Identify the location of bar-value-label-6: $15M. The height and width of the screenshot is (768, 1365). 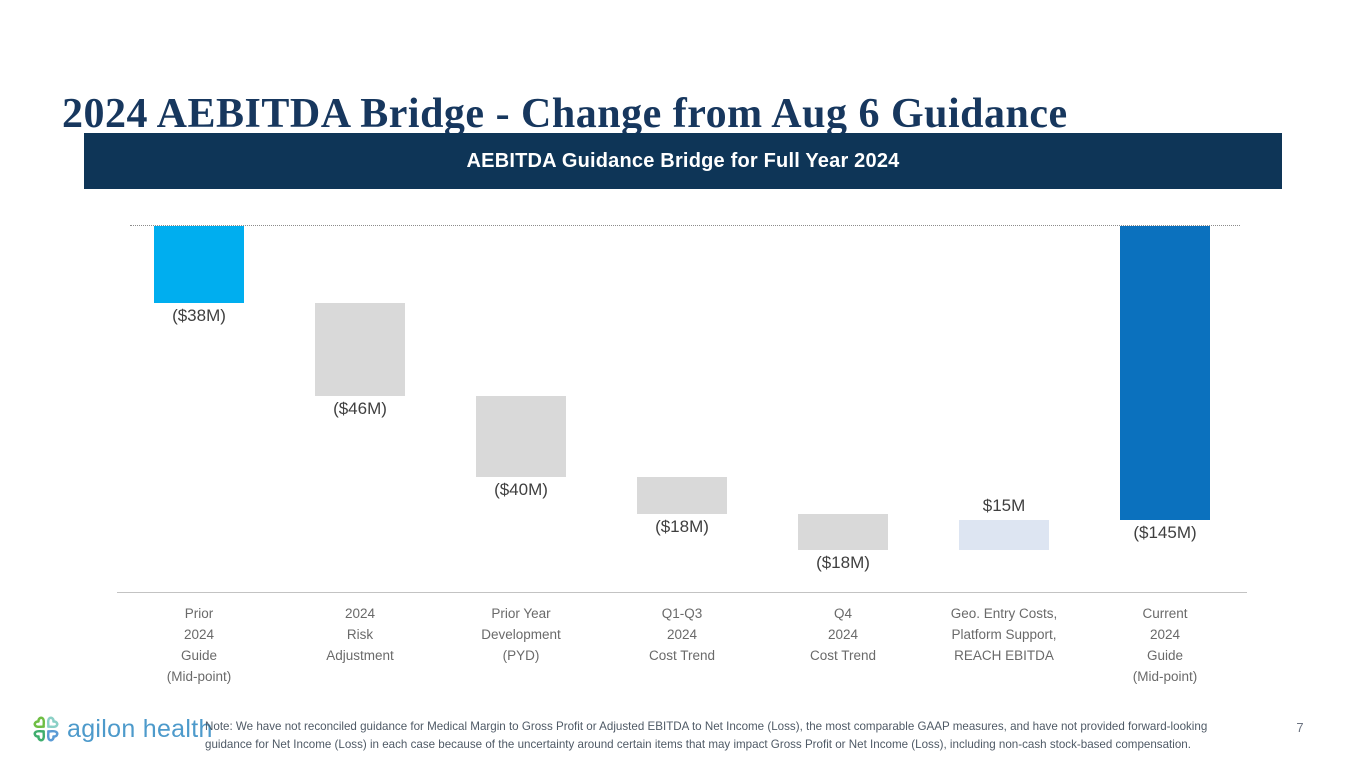
(1004, 505).